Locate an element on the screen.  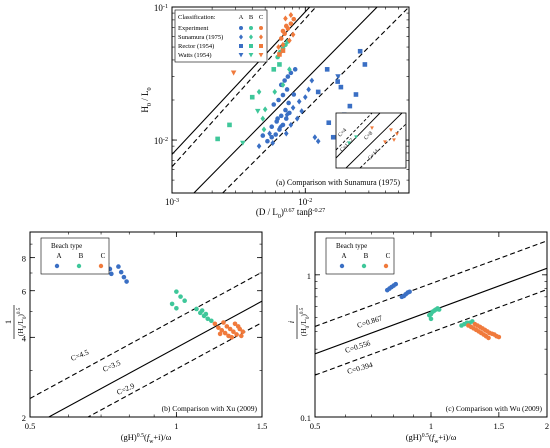
panel-caption: (a) Comparison with Sunamura (1975) is located at coordinates (338, 182).